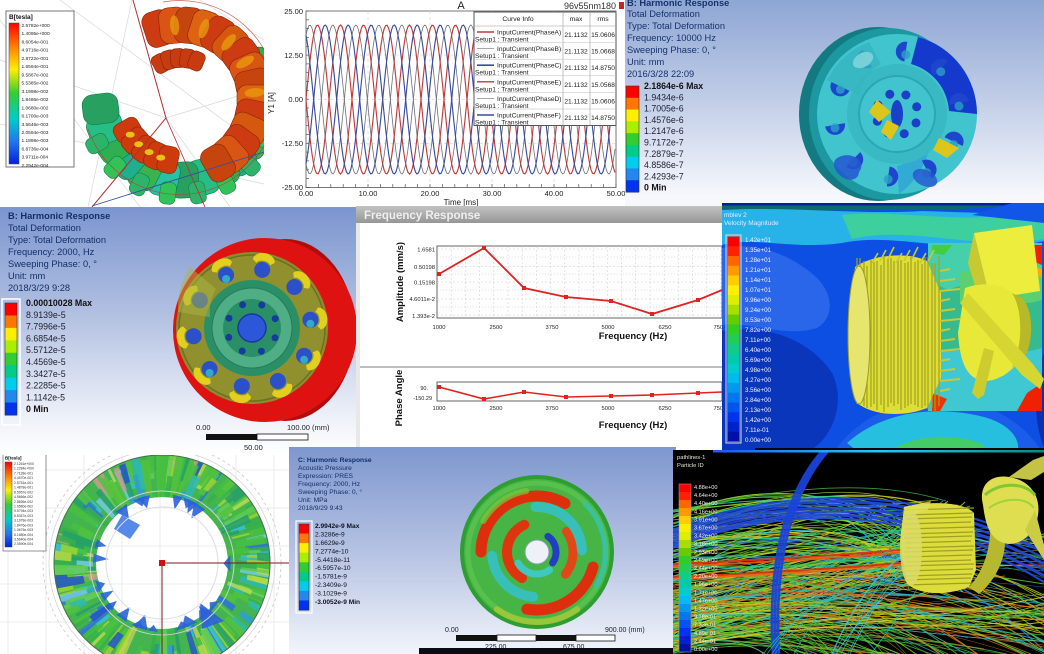  I want to click on svg-text: Expression: PRES, so click(326, 476).